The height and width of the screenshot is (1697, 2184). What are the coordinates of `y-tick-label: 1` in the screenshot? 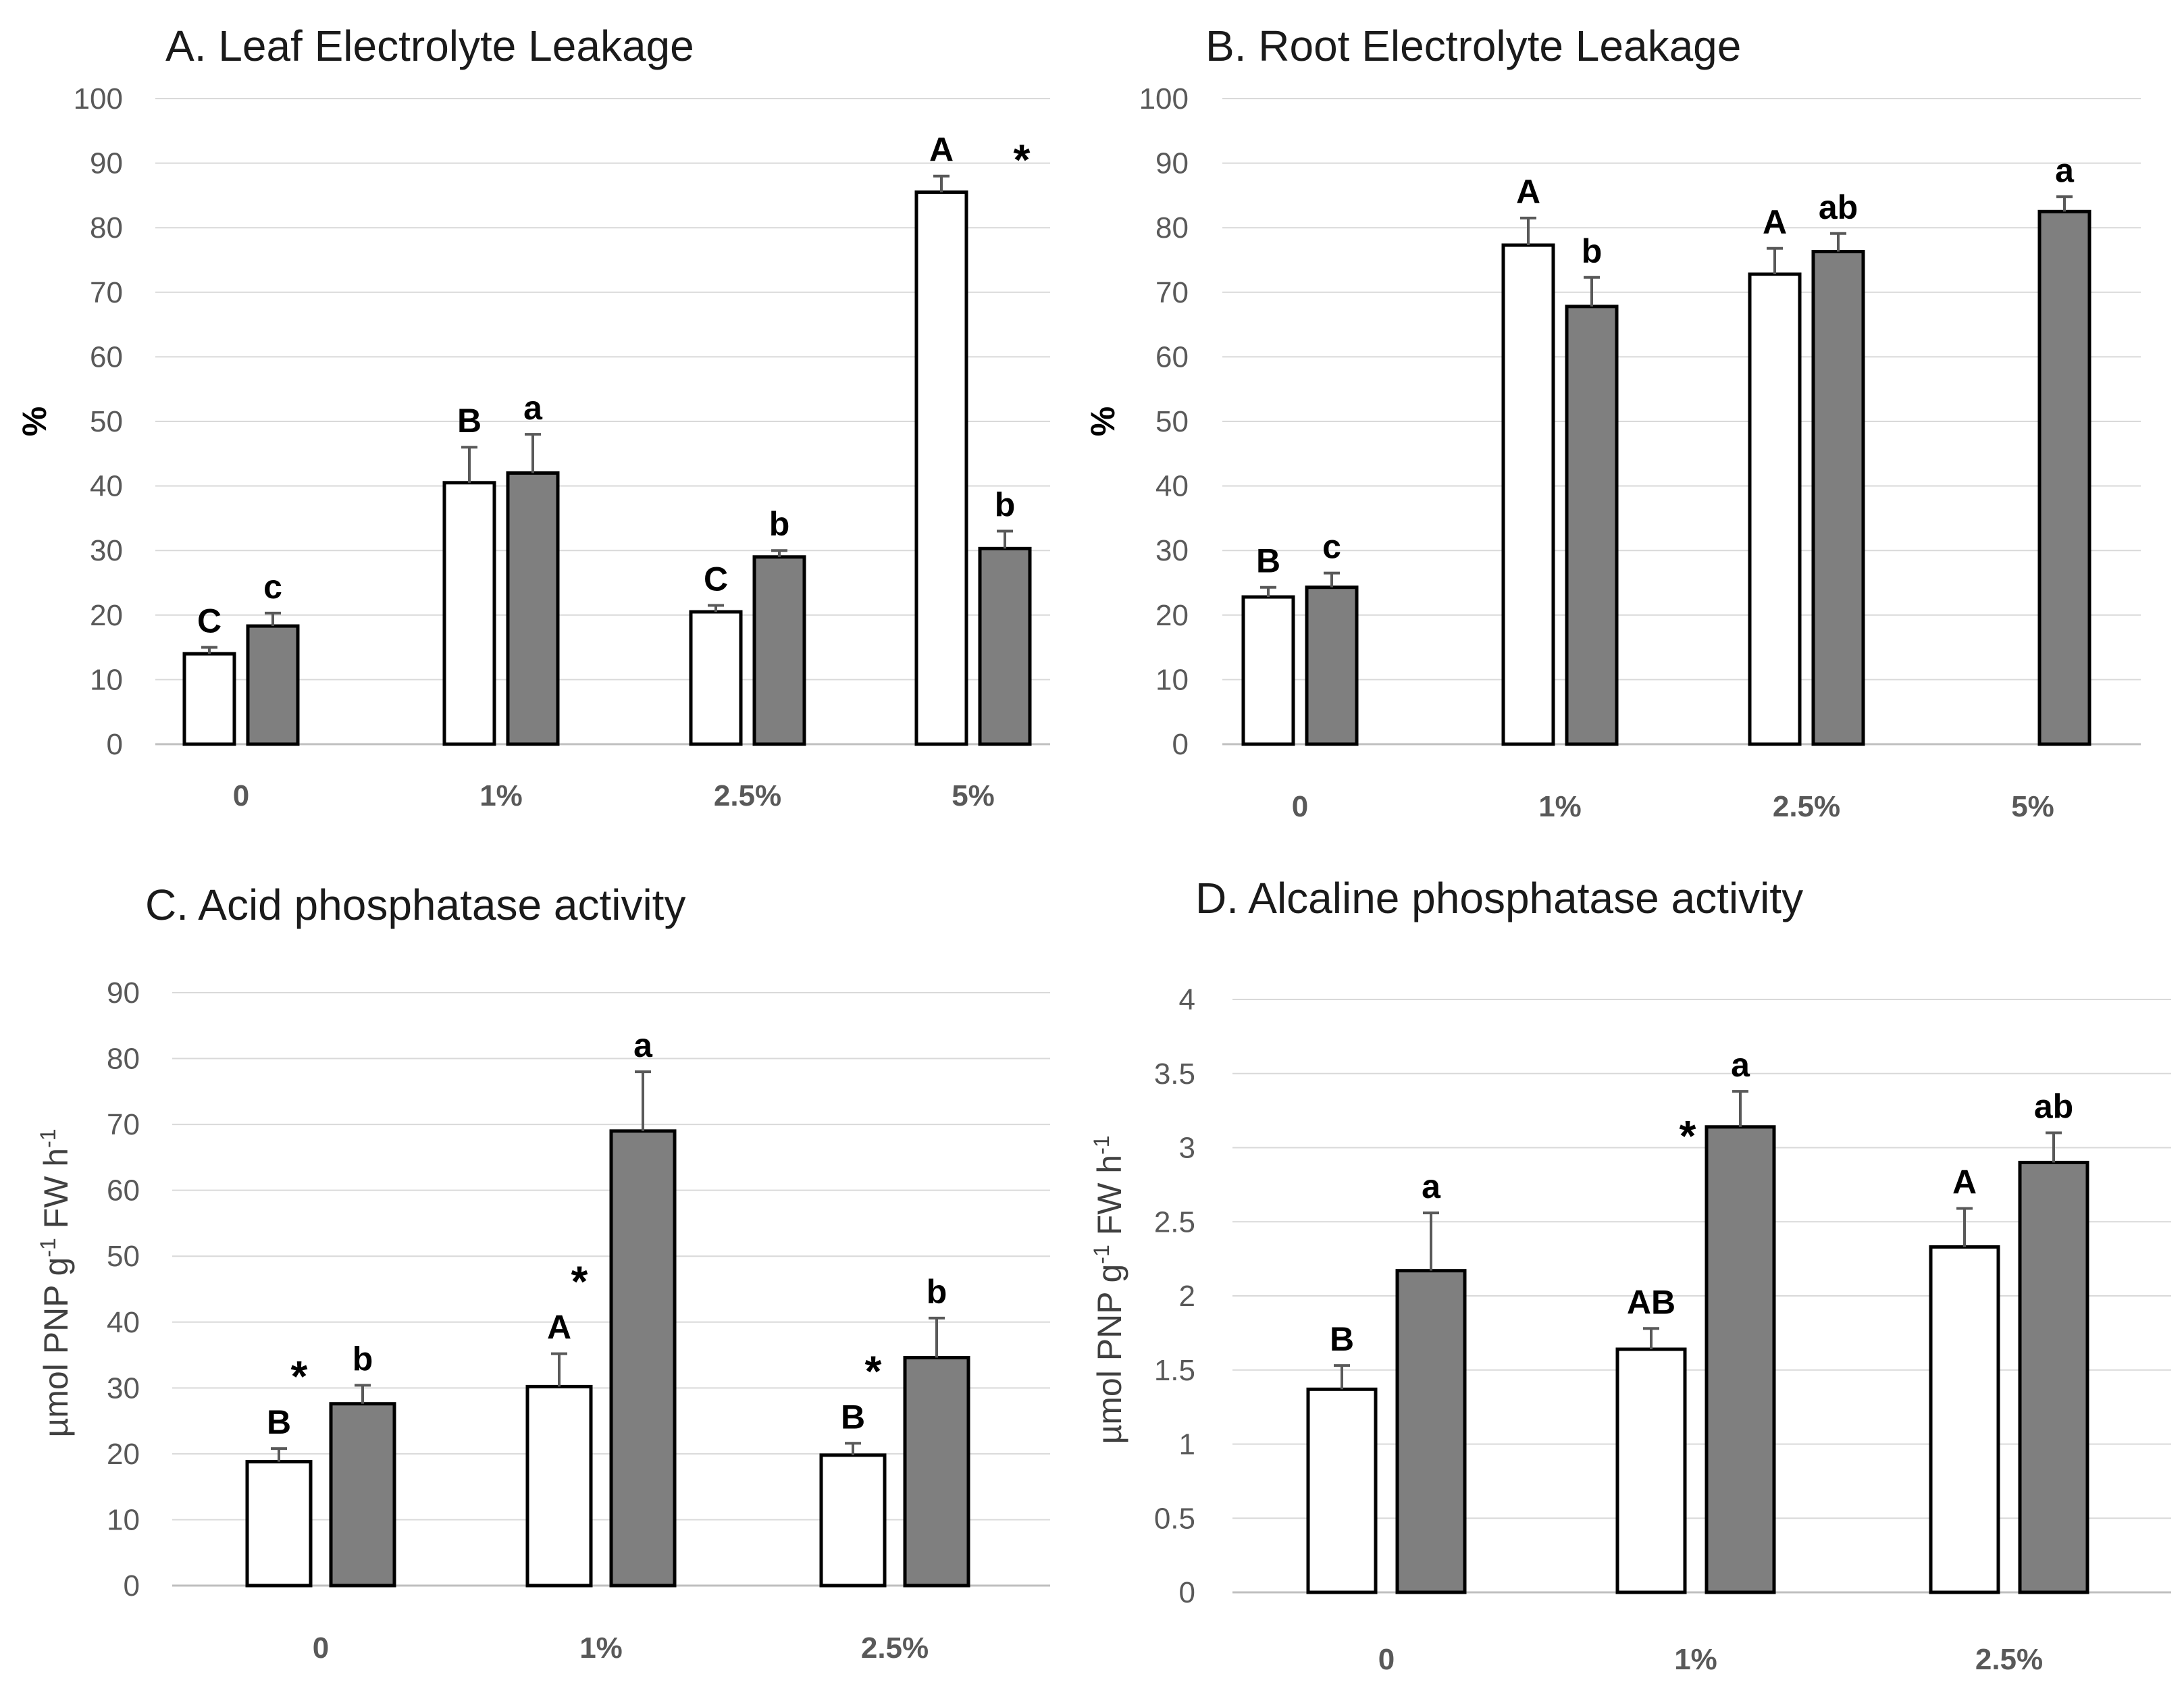 It's located at (1187, 1445).